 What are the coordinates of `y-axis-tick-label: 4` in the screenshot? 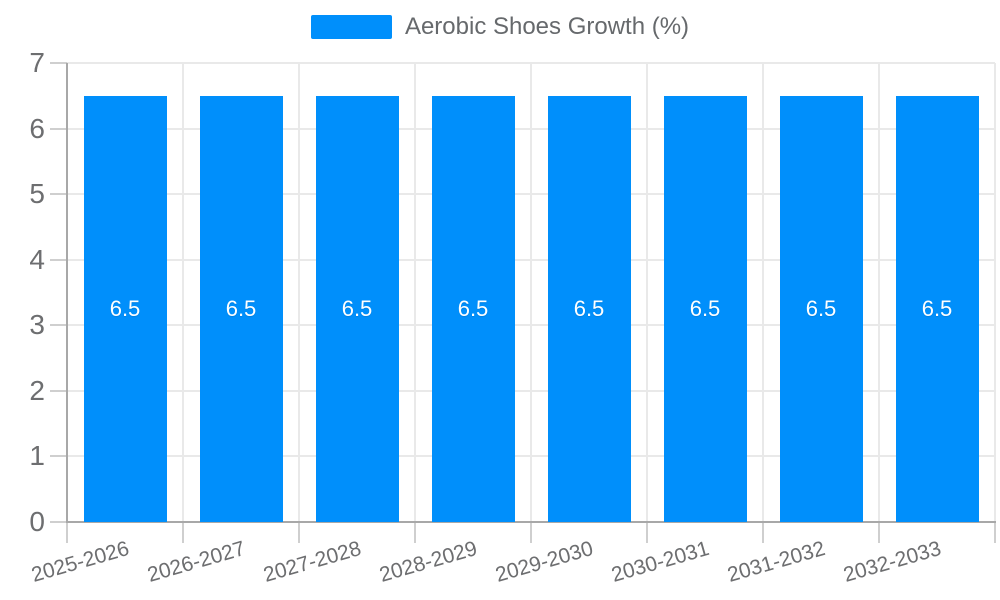 It's located at (37, 259).